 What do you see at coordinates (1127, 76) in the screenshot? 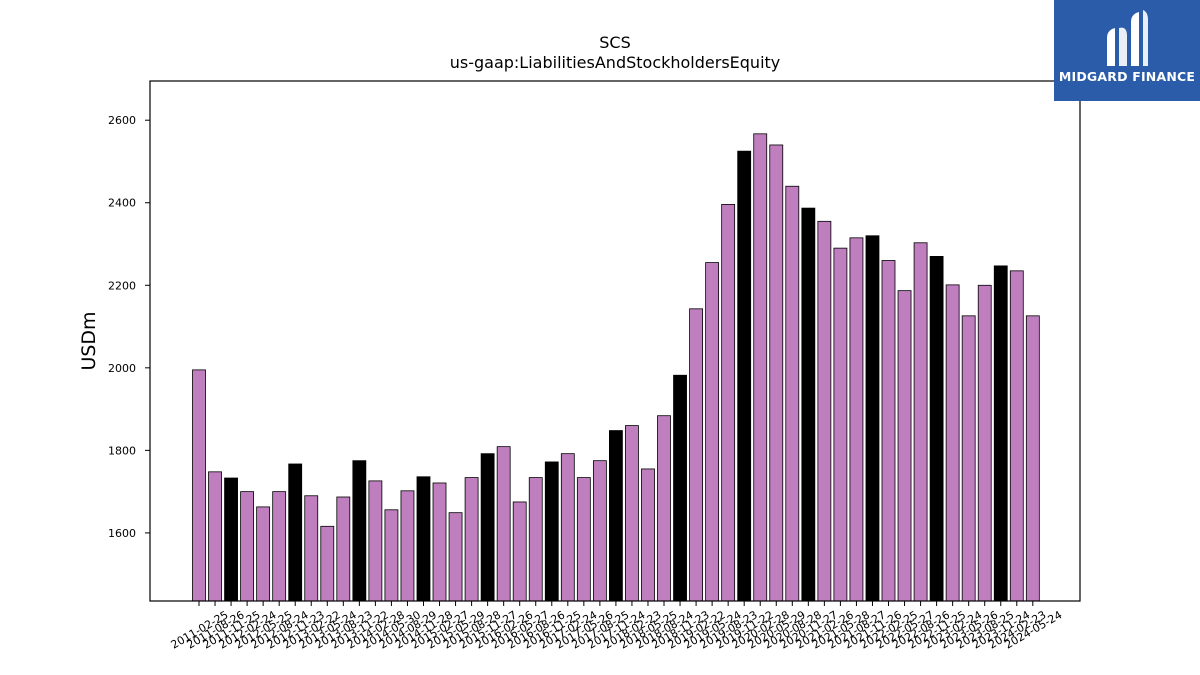
I see `logo-text: MIDGARD FINANCE` at bounding box center [1127, 76].